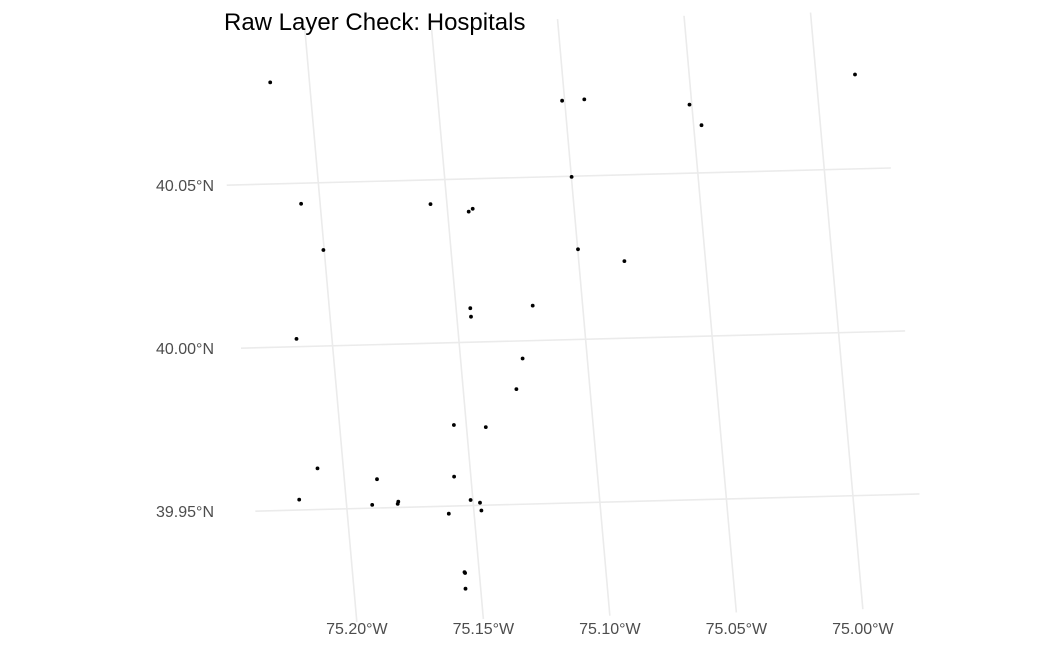 The width and height of the screenshot is (1050, 648). Describe the element at coordinates (374, 22) in the screenshot. I see `chart-title: Raw Layer Check: Hospitals` at that location.